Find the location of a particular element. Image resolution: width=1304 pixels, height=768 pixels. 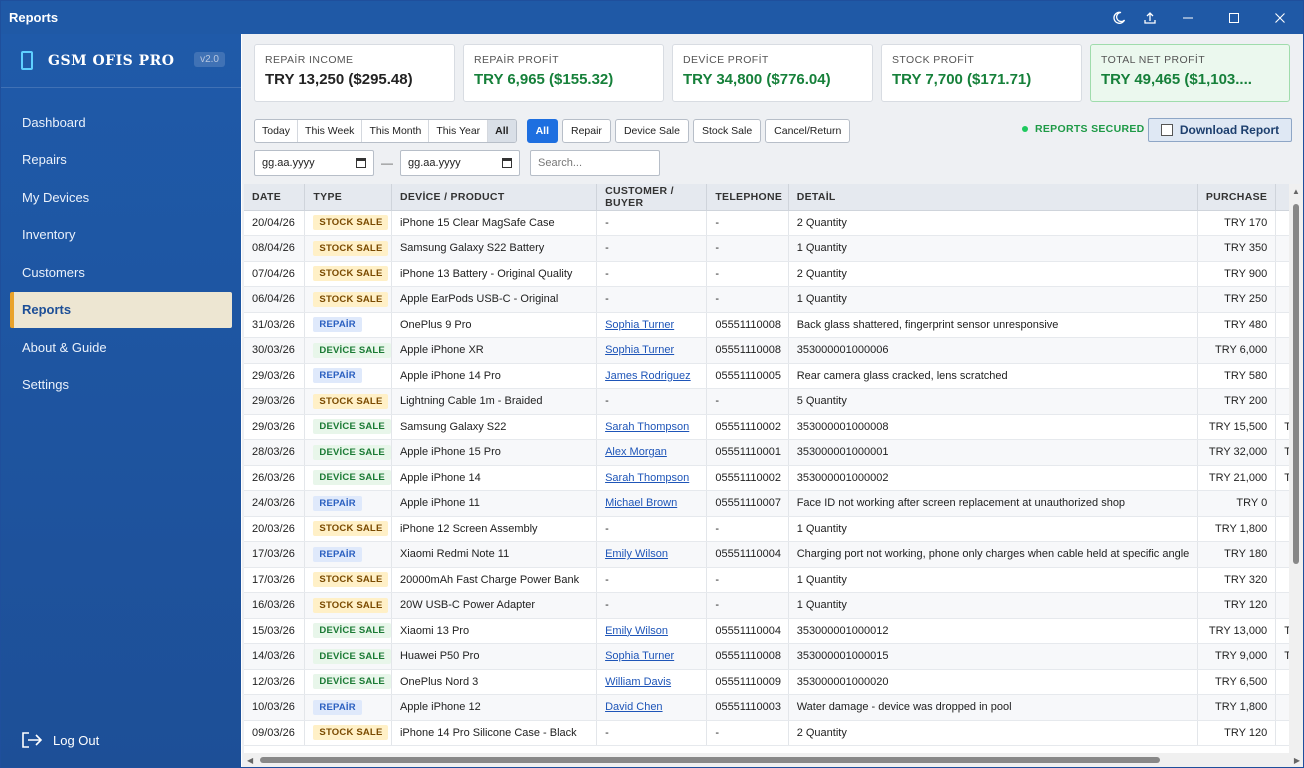

cell-customer: Sarah Thompson is located at coordinates (652, 427).